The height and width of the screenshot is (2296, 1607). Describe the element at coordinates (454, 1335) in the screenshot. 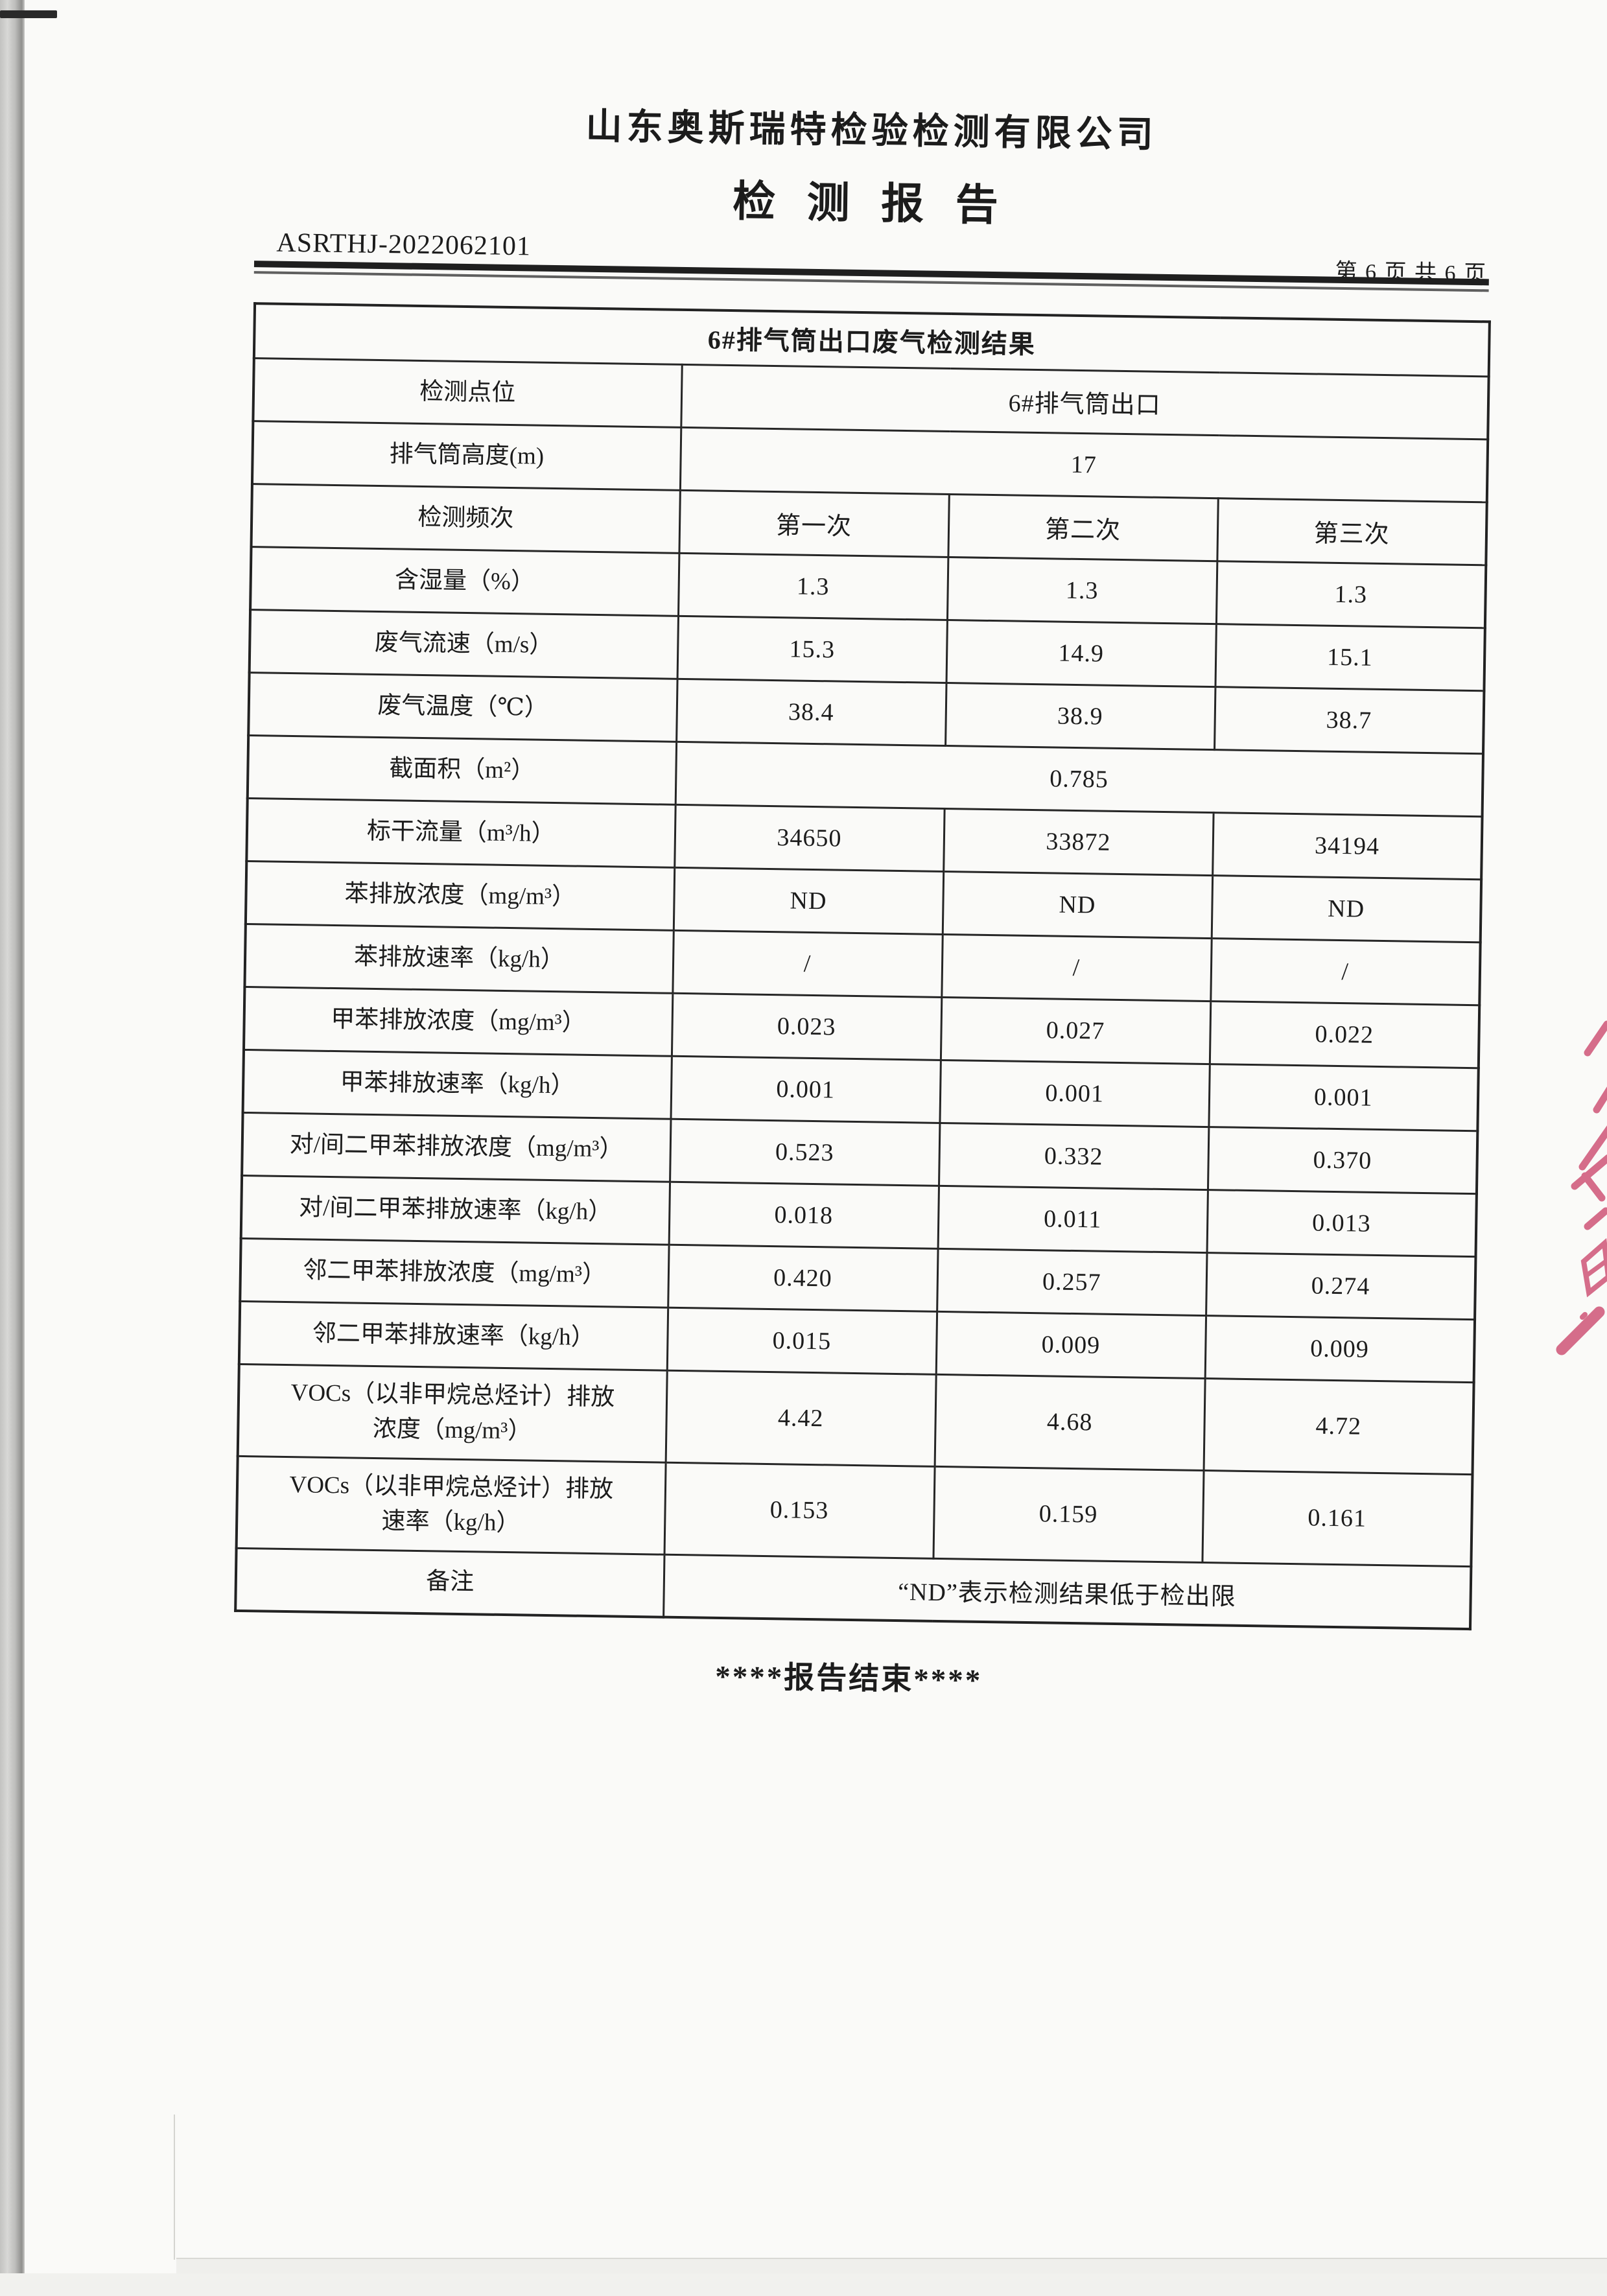

I see `row-label: 邻二甲苯排放速率（kg/h）` at that location.